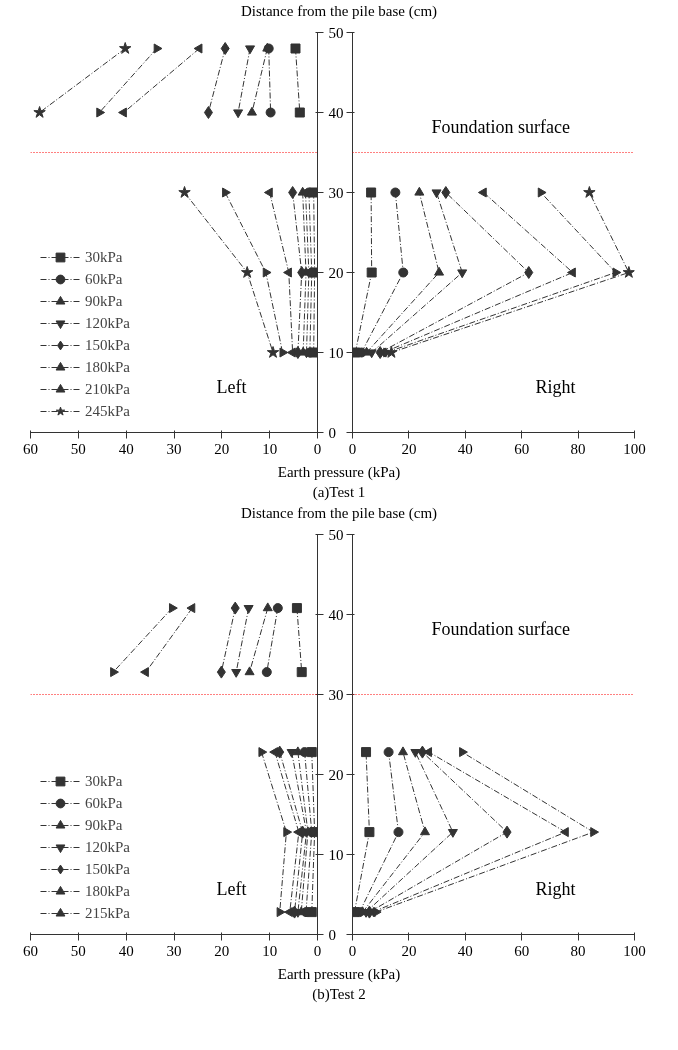  What do you see at coordinates (339, 994) in the screenshot?
I see `text: (b)Test 2` at bounding box center [339, 994].